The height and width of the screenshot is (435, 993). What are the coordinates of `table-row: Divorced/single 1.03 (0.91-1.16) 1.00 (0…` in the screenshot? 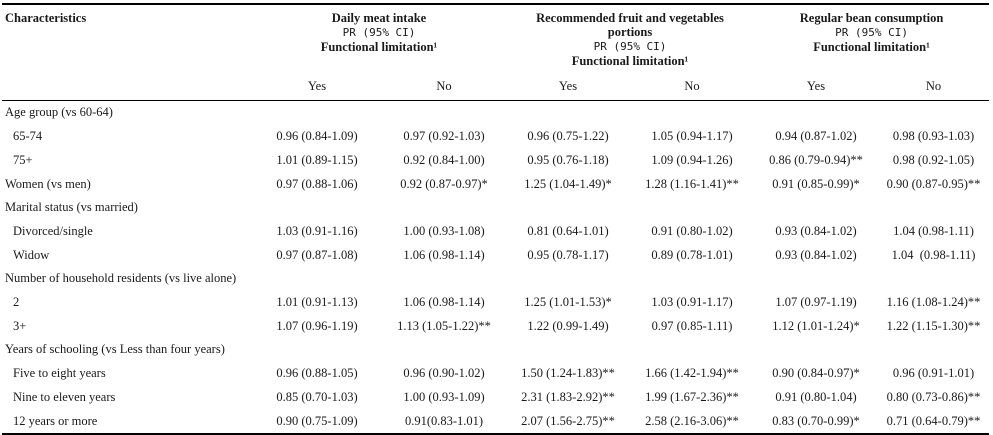 It's located at (495, 231).